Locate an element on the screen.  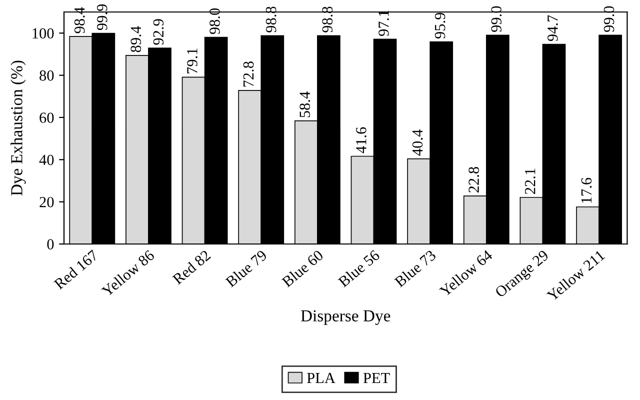
y-tick-label: 80 is located at coordinates (47, 75).